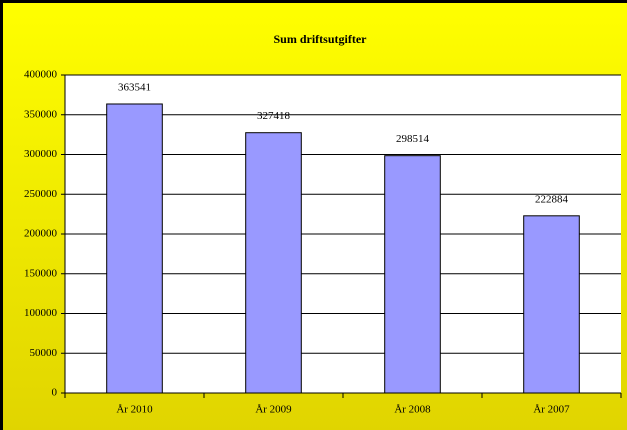 Image resolution: width=627 pixels, height=430 pixels. What do you see at coordinates (134, 88) in the screenshot?
I see `data-label: 363541` at bounding box center [134, 88].